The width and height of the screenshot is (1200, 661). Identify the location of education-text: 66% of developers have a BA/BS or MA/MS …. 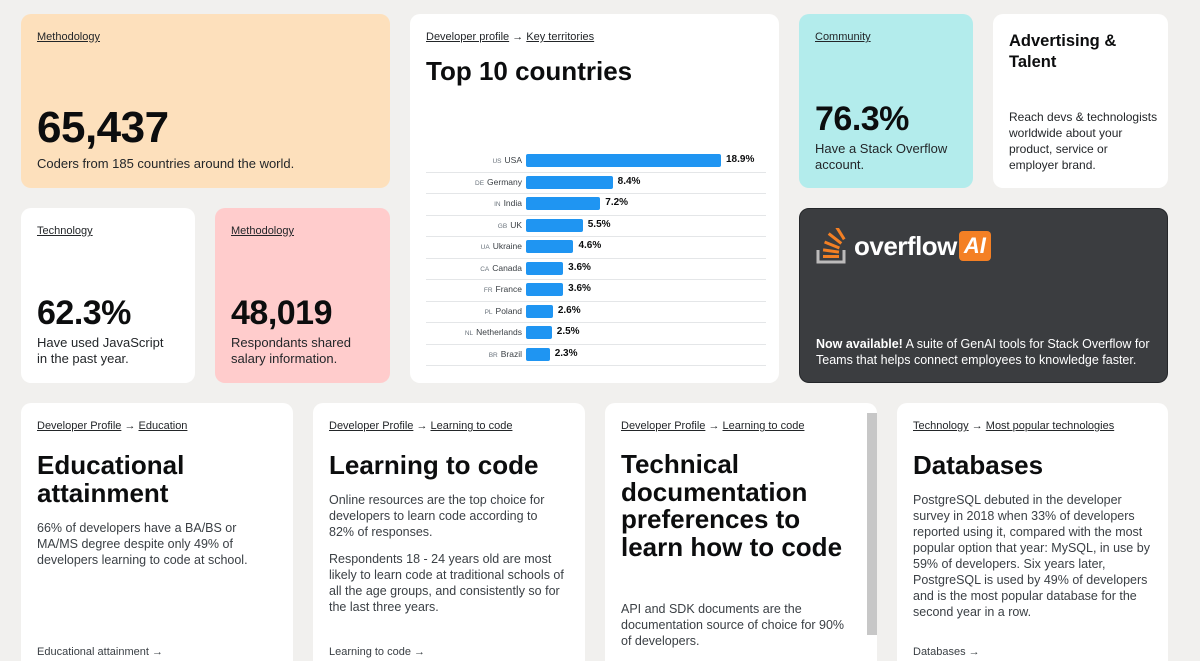
(142, 544).